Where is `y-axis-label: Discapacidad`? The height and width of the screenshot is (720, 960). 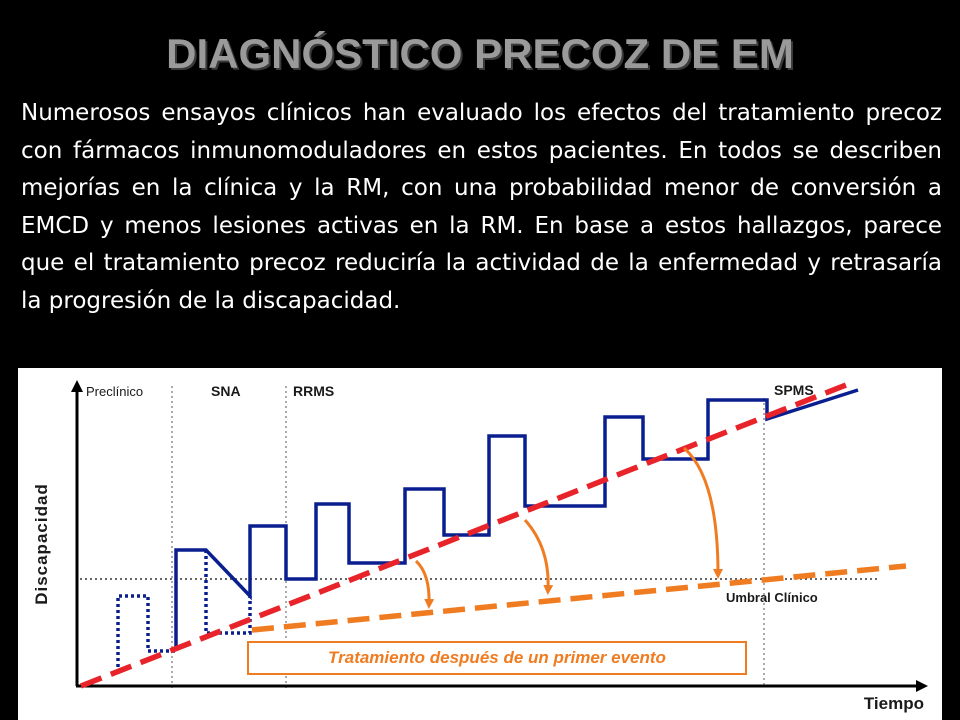 y-axis-label: Discapacidad is located at coordinates (41, 544).